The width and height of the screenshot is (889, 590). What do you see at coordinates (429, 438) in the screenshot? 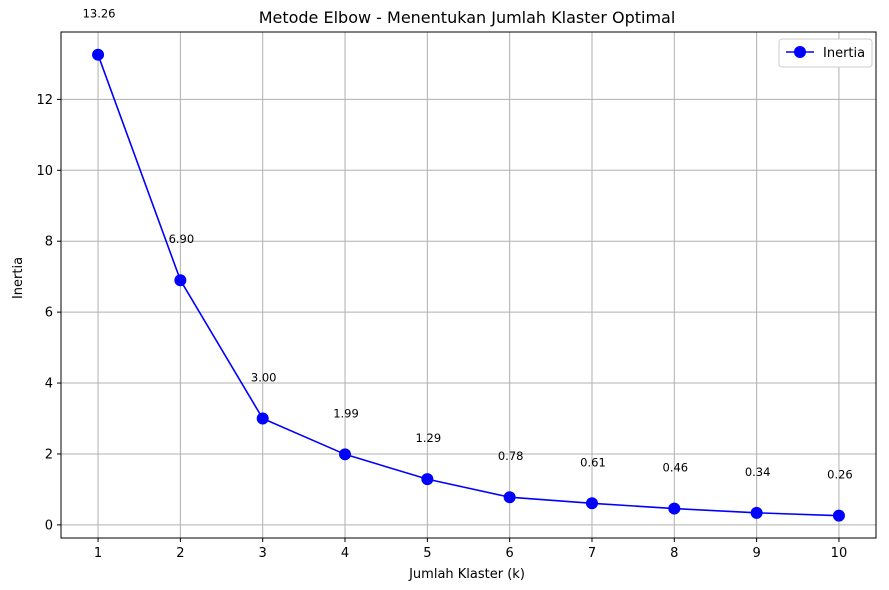
I see `data-label: 1.29` at bounding box center [429, 438].